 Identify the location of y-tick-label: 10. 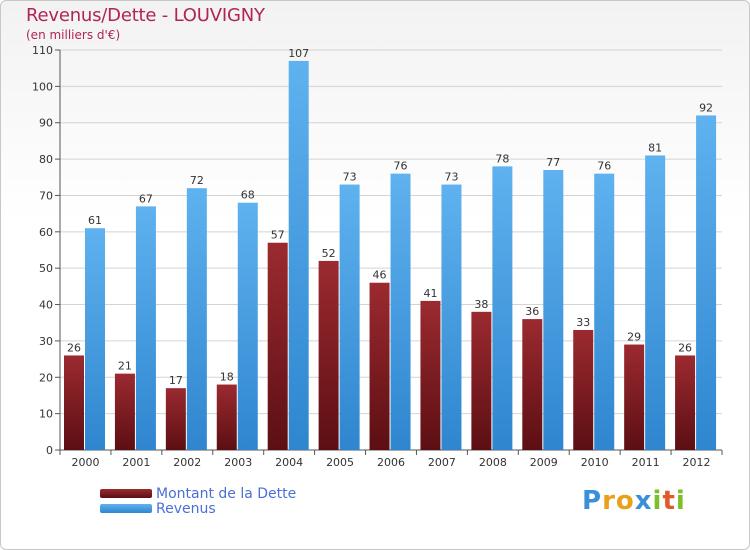
(46, 414).